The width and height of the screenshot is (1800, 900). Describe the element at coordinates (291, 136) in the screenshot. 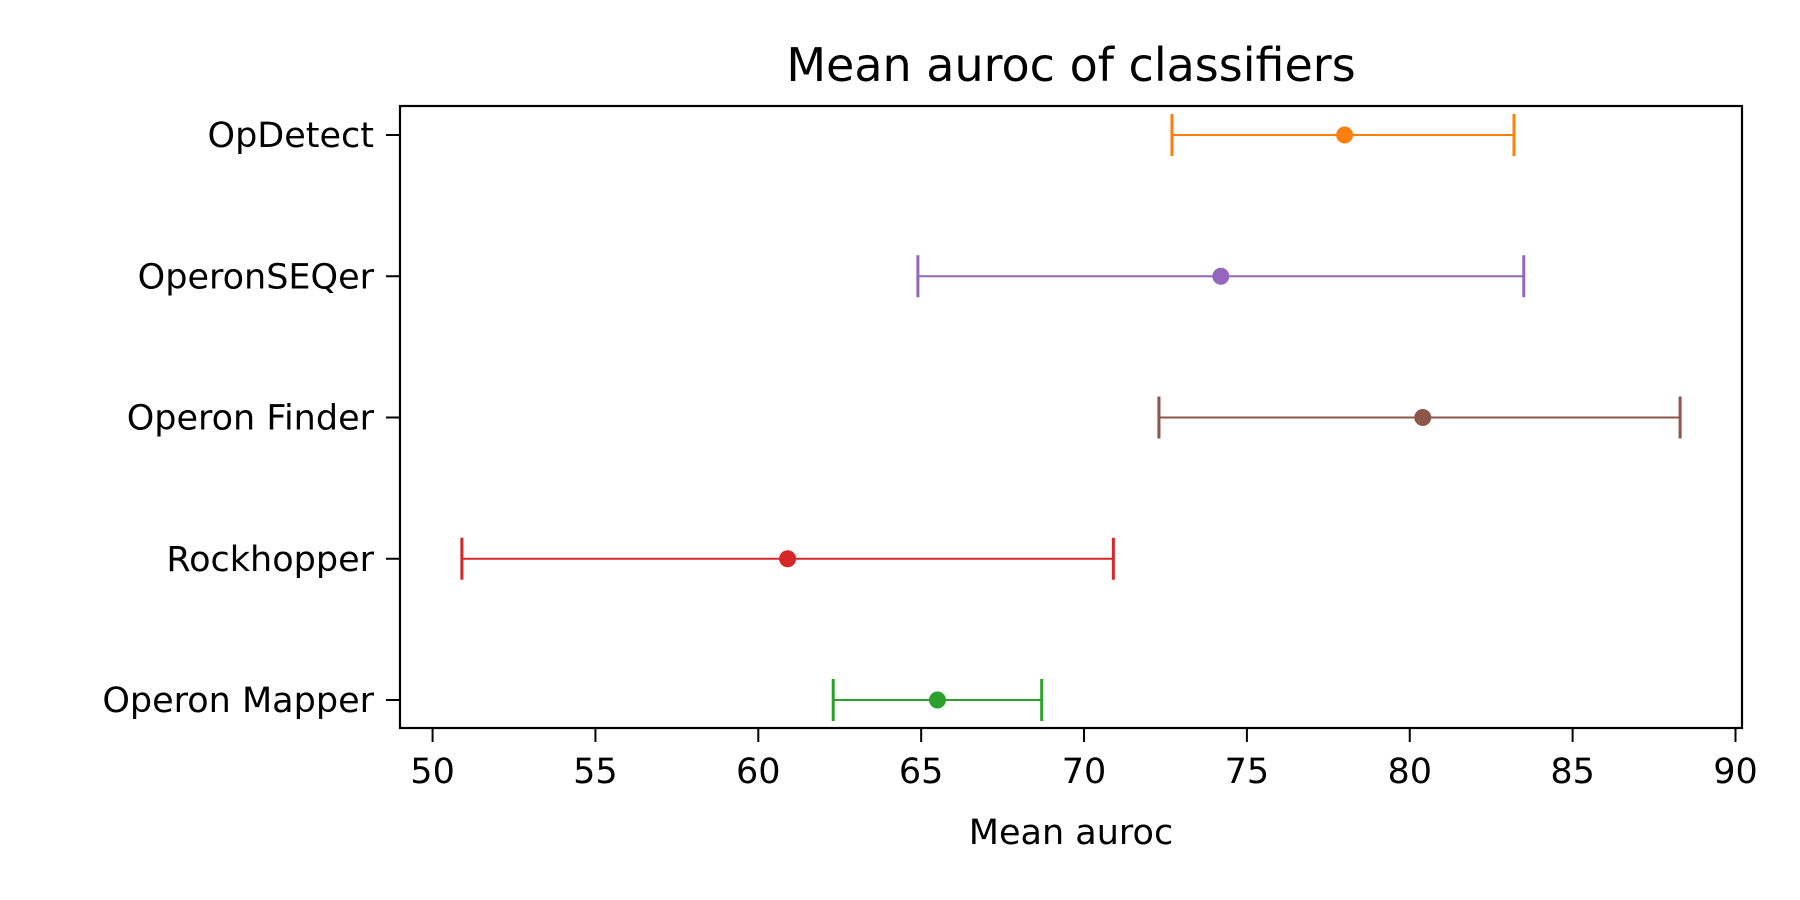

I see `y-tick-label: OpDetect` at that location.